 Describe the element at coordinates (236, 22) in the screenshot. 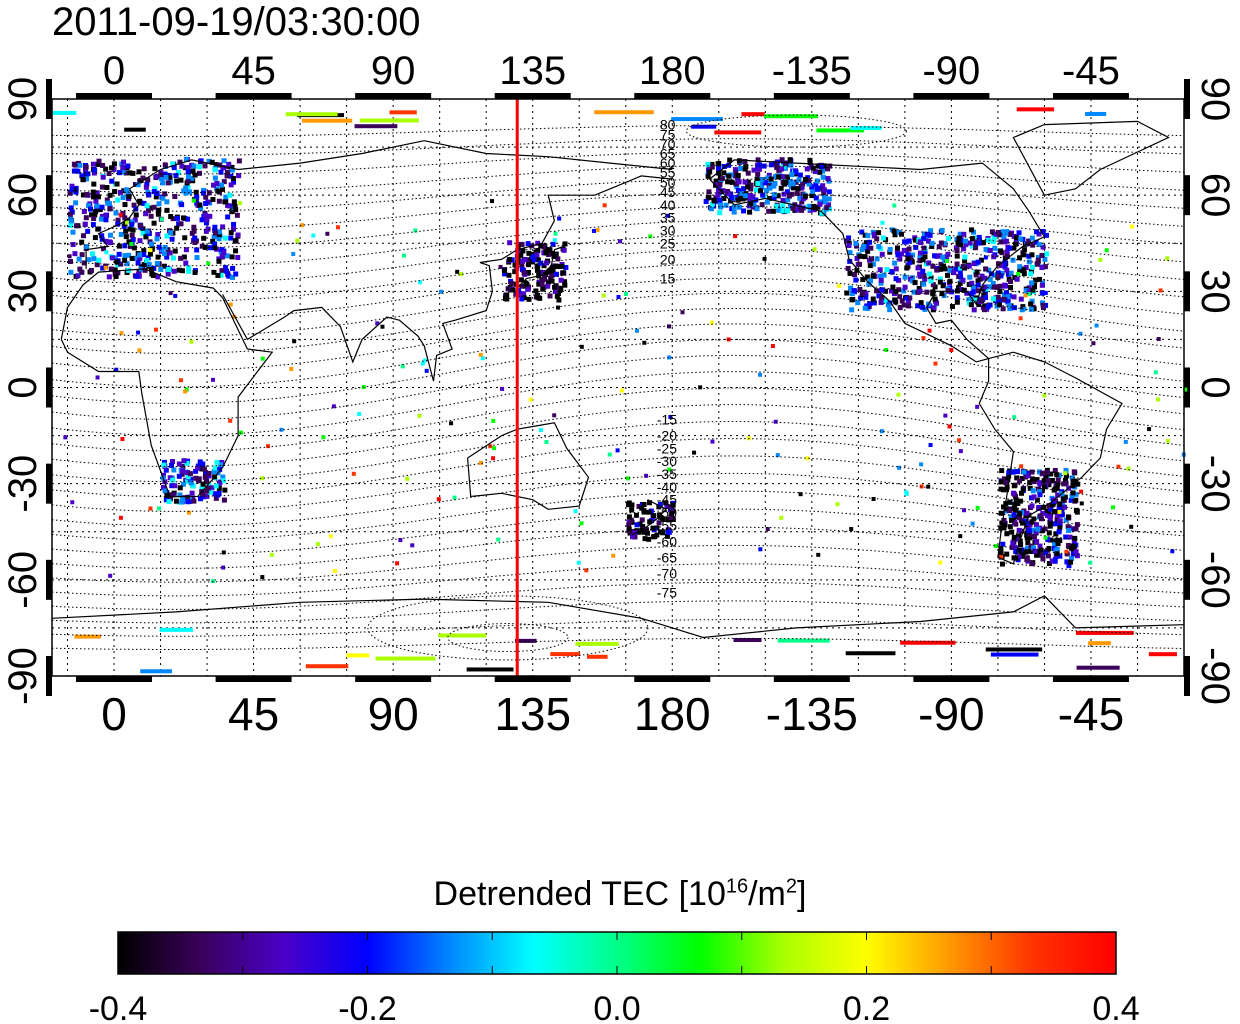

I see `map-timestamp: 2011-09-19/03:30:00` at that location.